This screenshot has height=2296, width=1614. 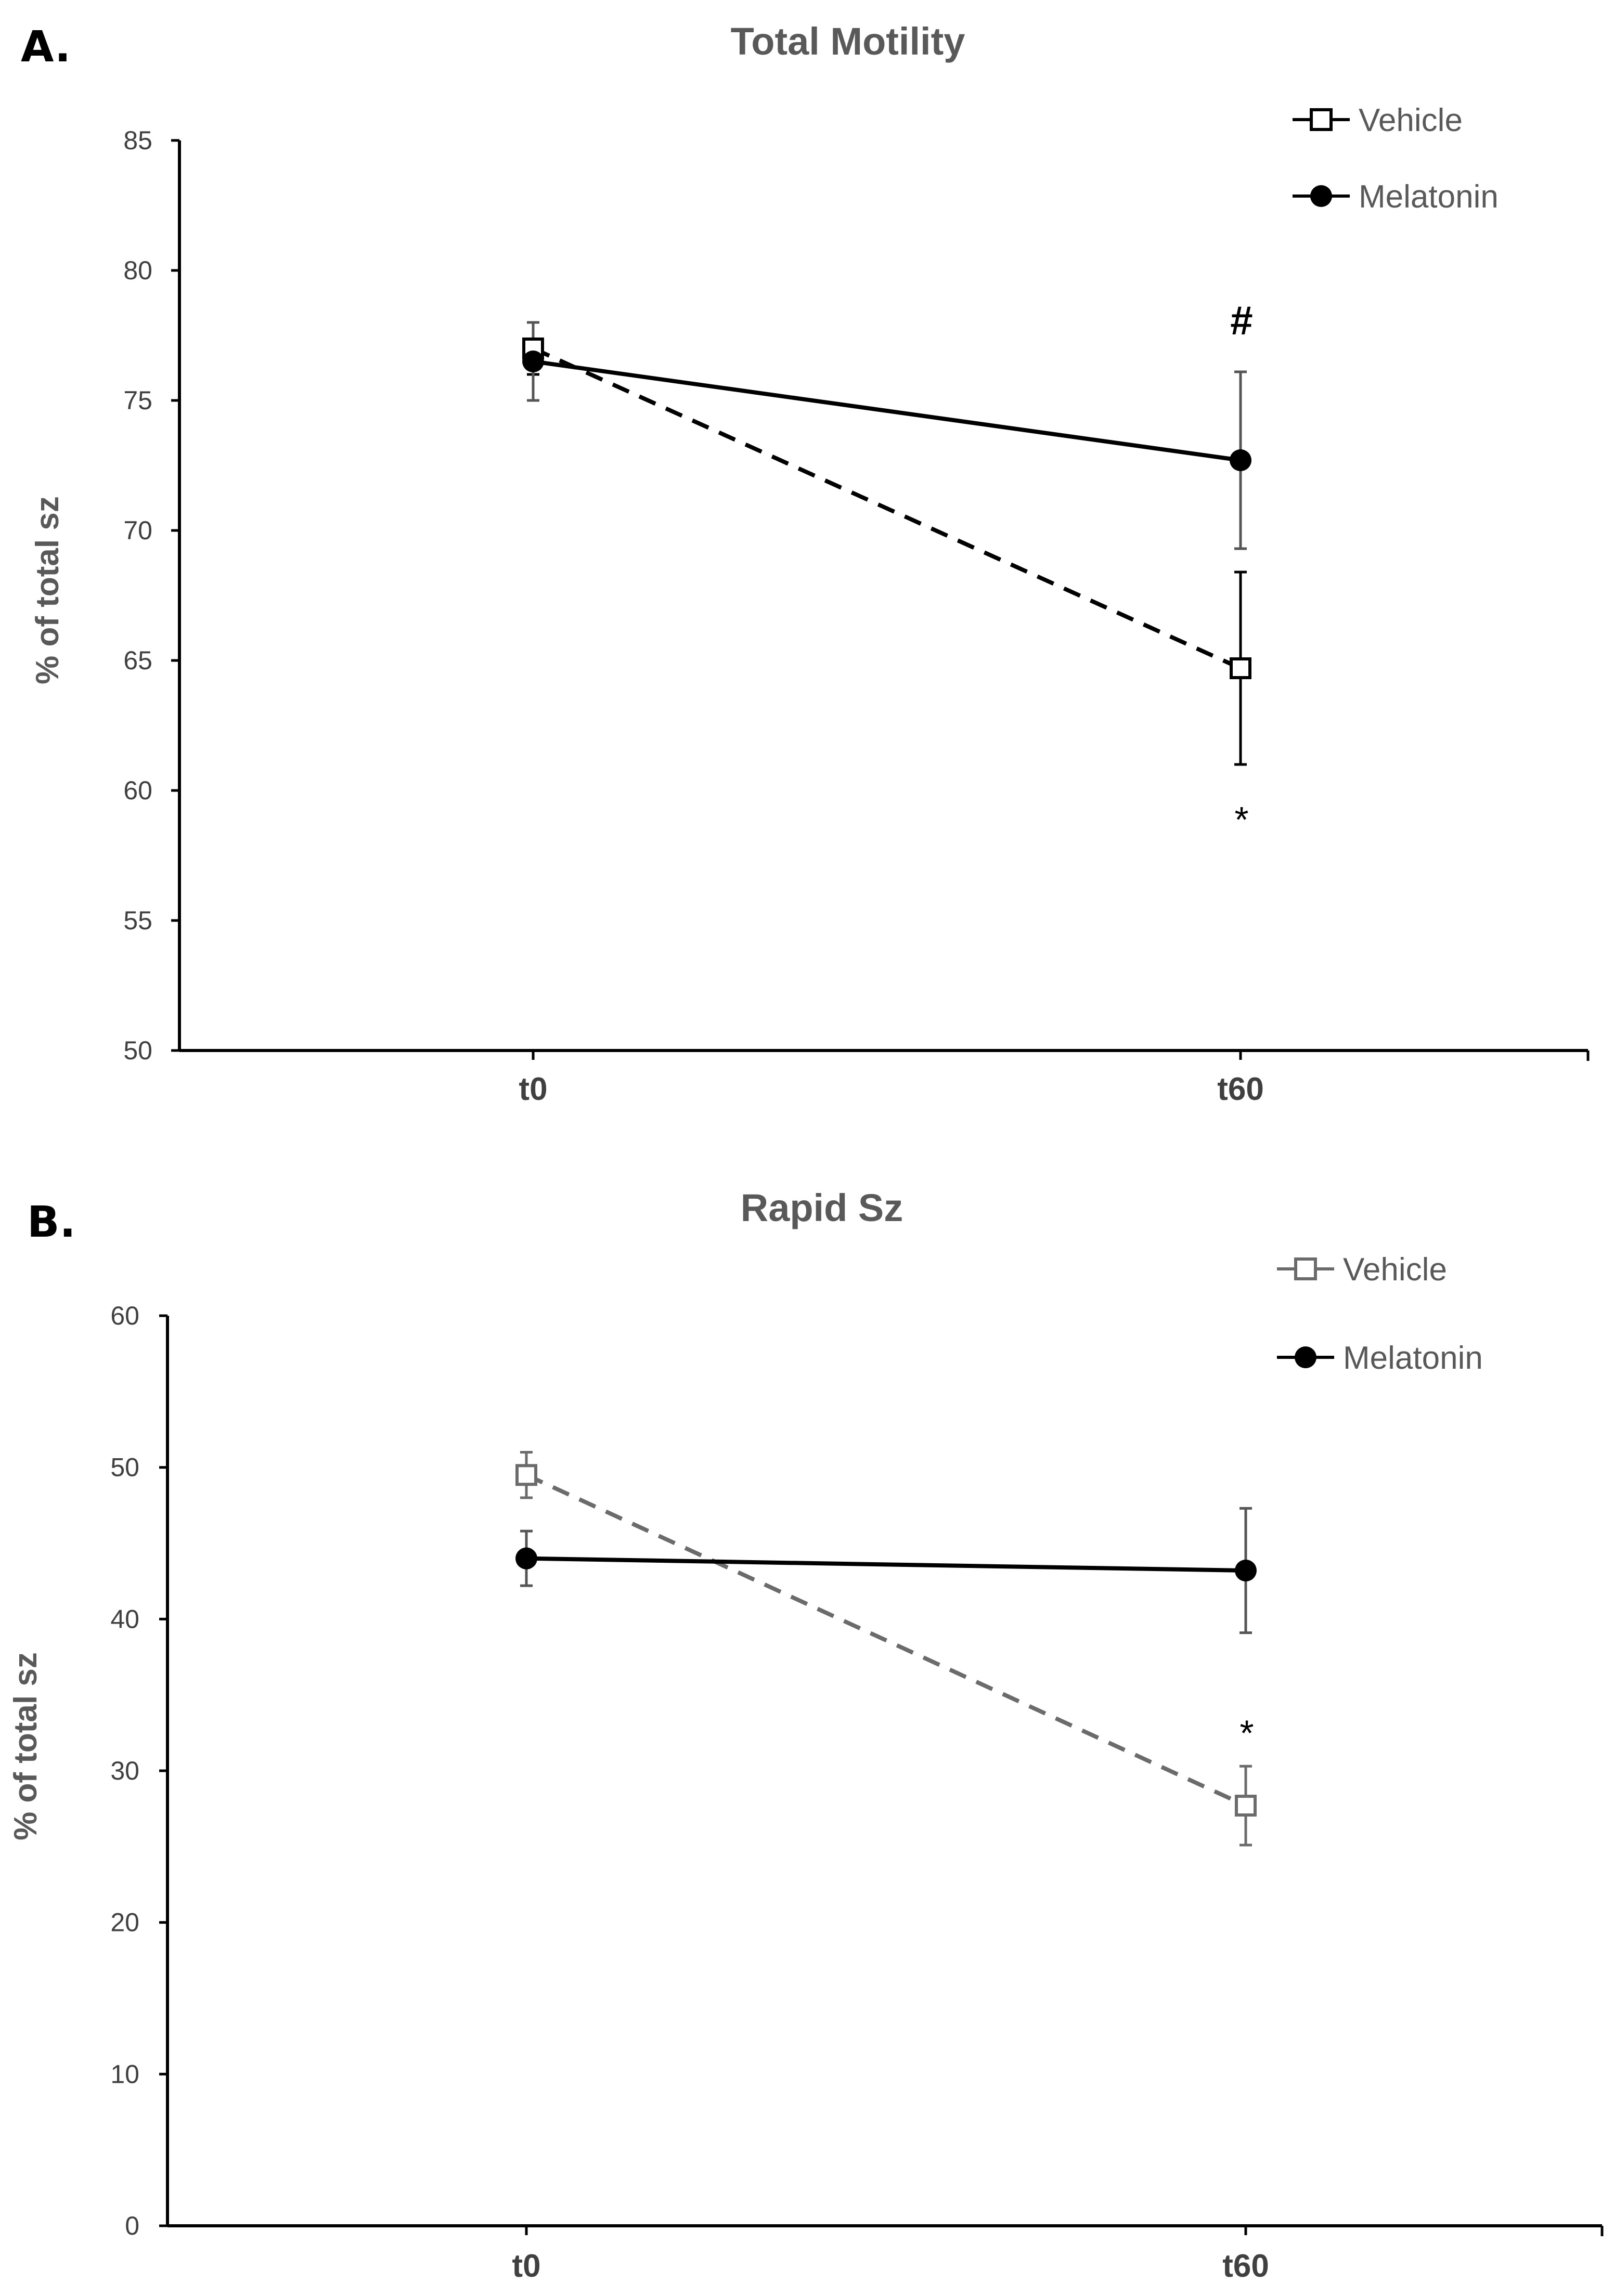 I want to click on legend-a: Vehicle Melatonin, so click(x=1396, y=158).